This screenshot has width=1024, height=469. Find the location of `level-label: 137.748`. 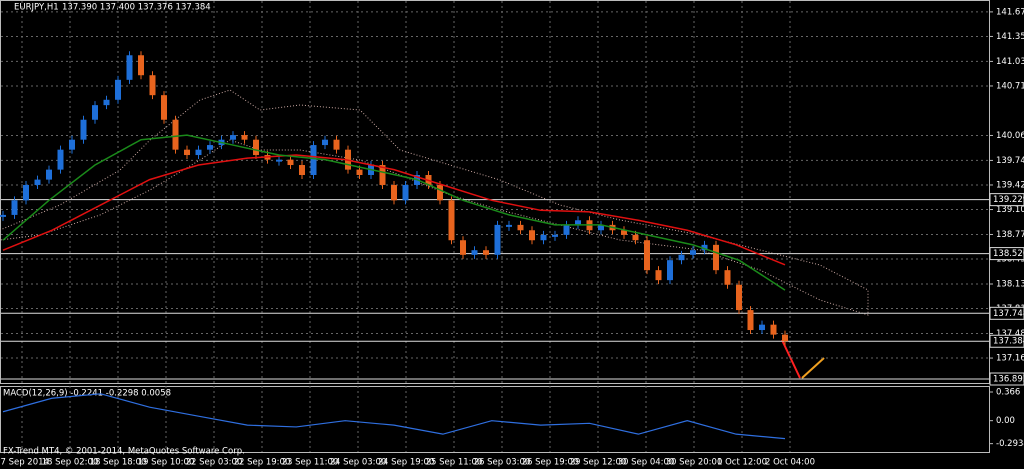

level-label: 137.748 is located at coordinates (1008, 314).